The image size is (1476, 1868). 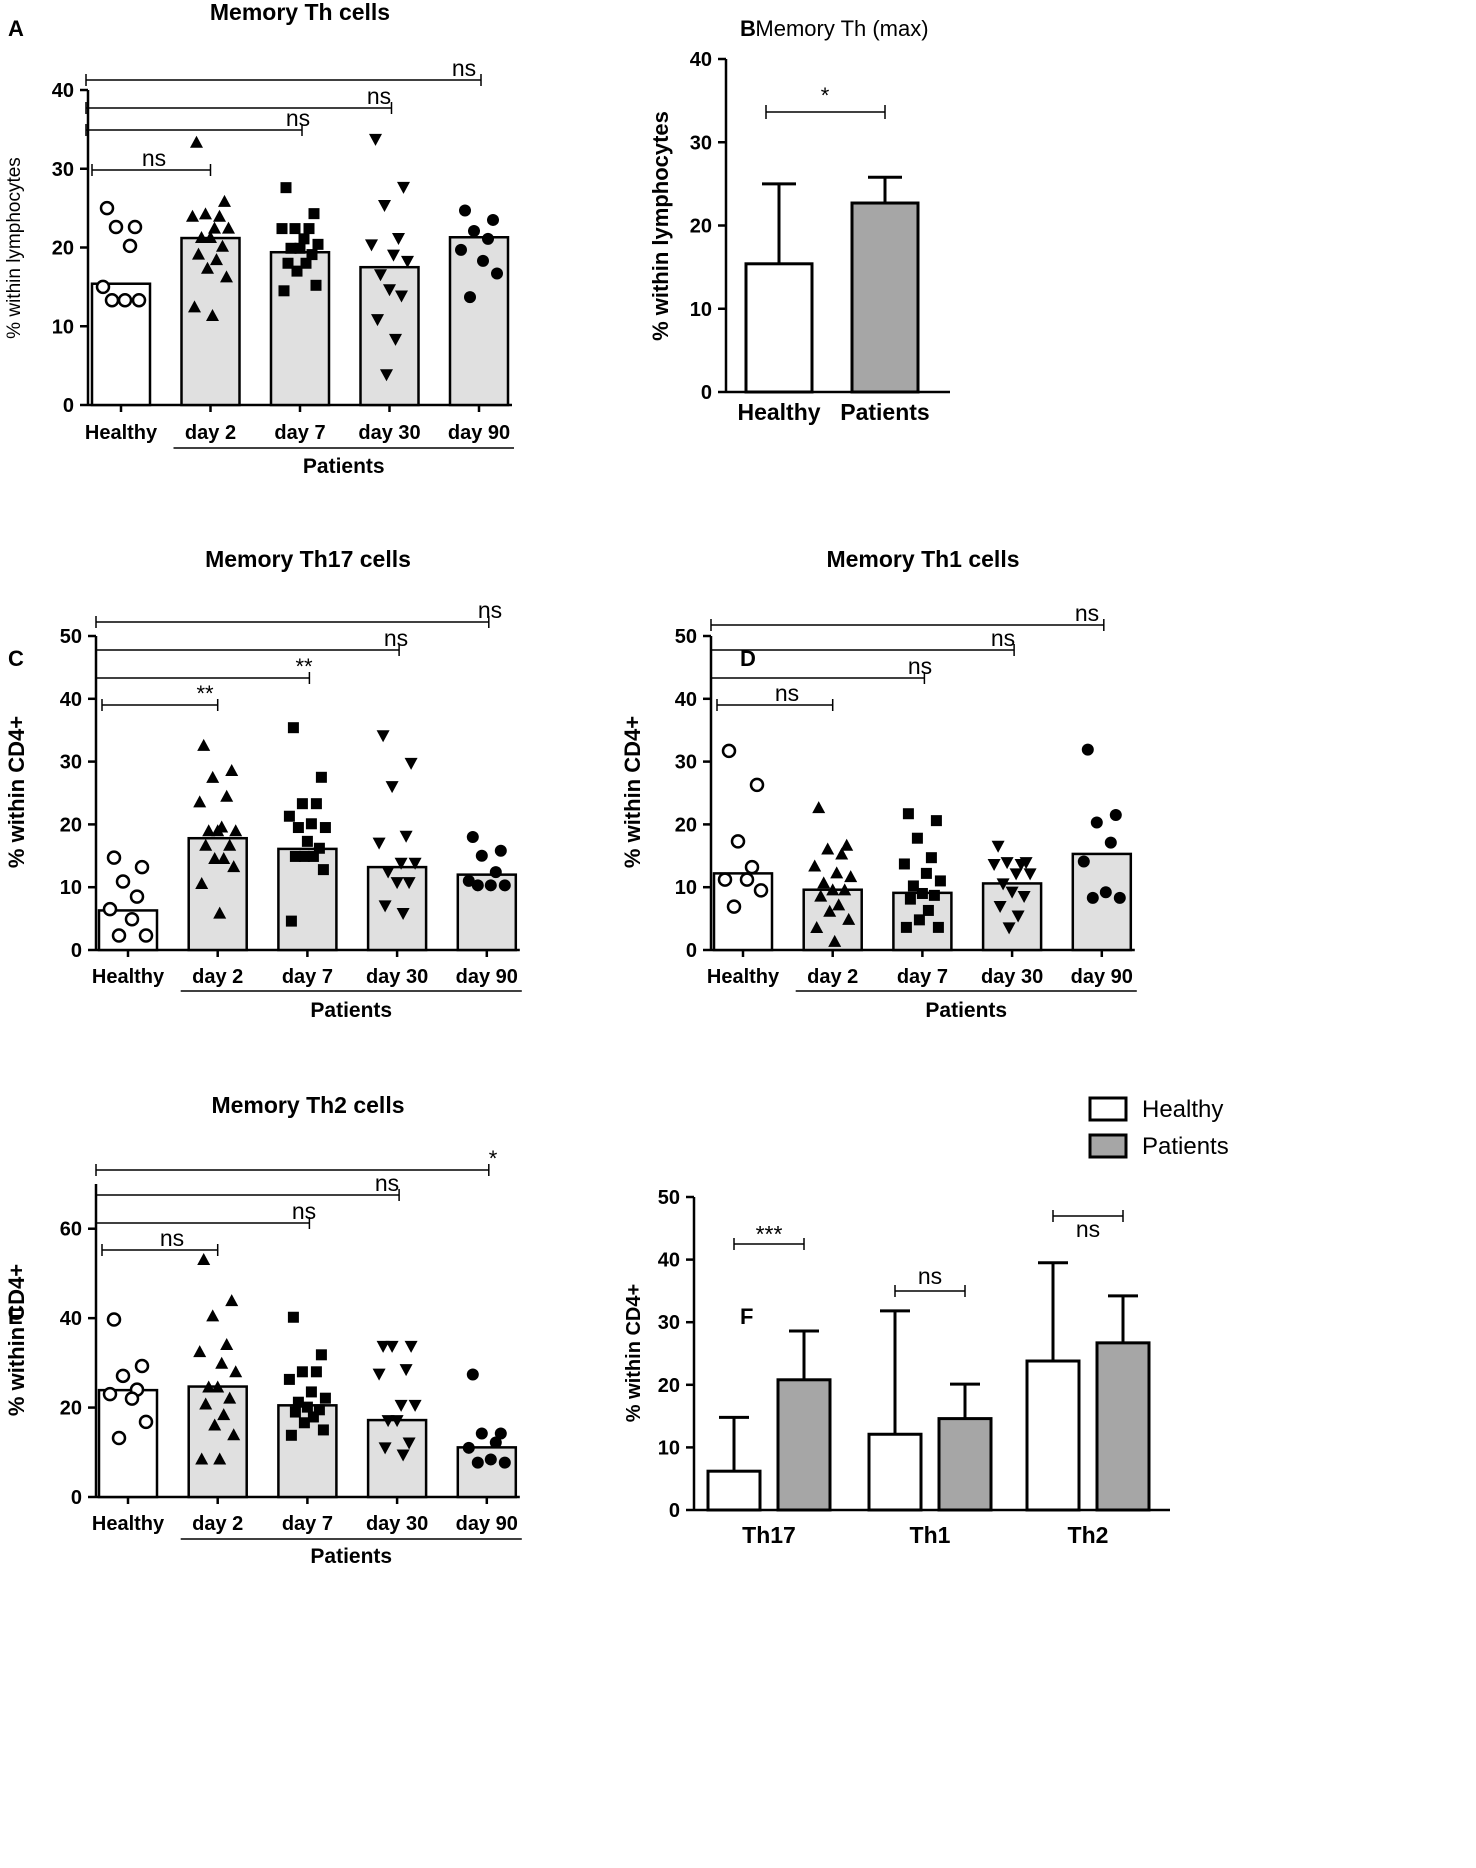 What do you see at coordinates (205, 693) in the screenshot?
I see `significance-label: **` at bounding box center [205, 693].